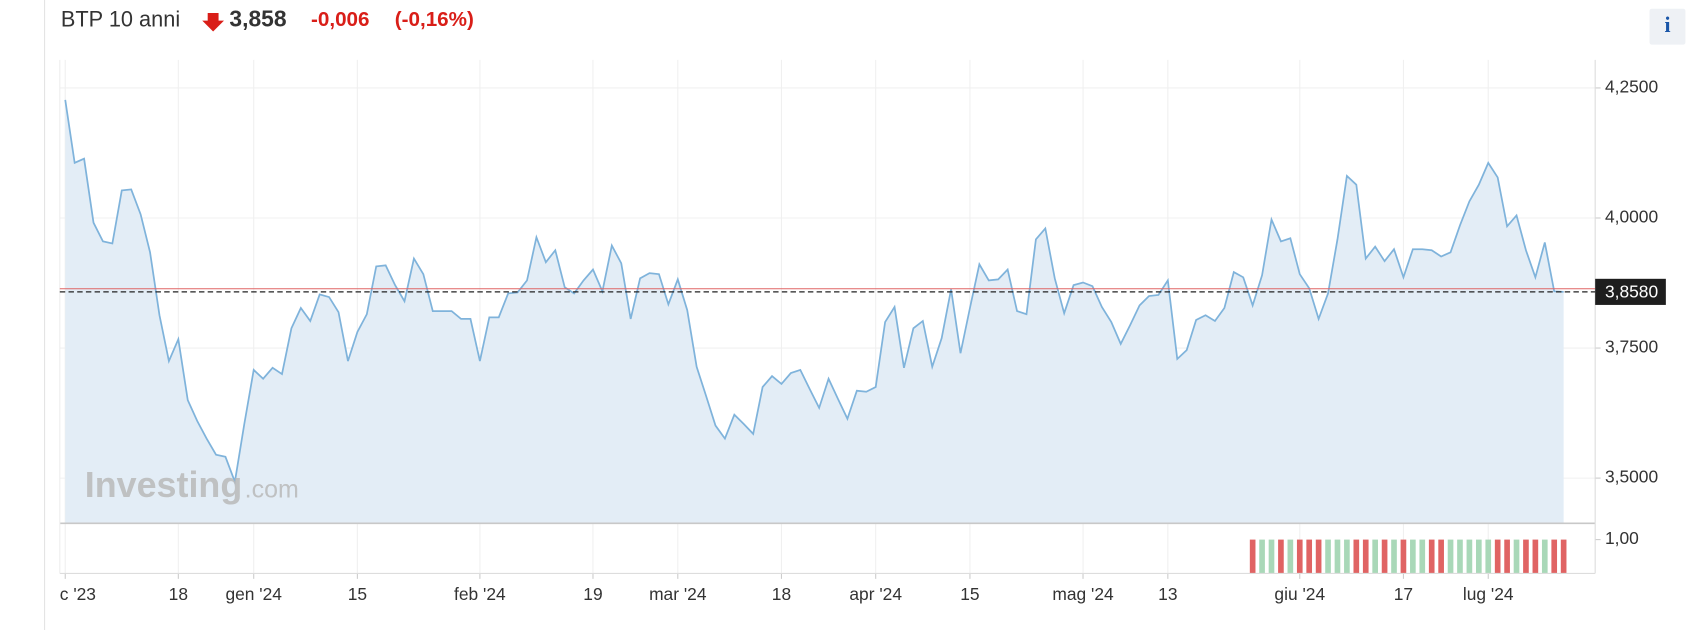 The width and height of the screenshot is (1705, 630). What do you see at coordinates (78, 594) in the screenshot?
I see `x-tick-label: c '23` at bounding box center [78, 594].